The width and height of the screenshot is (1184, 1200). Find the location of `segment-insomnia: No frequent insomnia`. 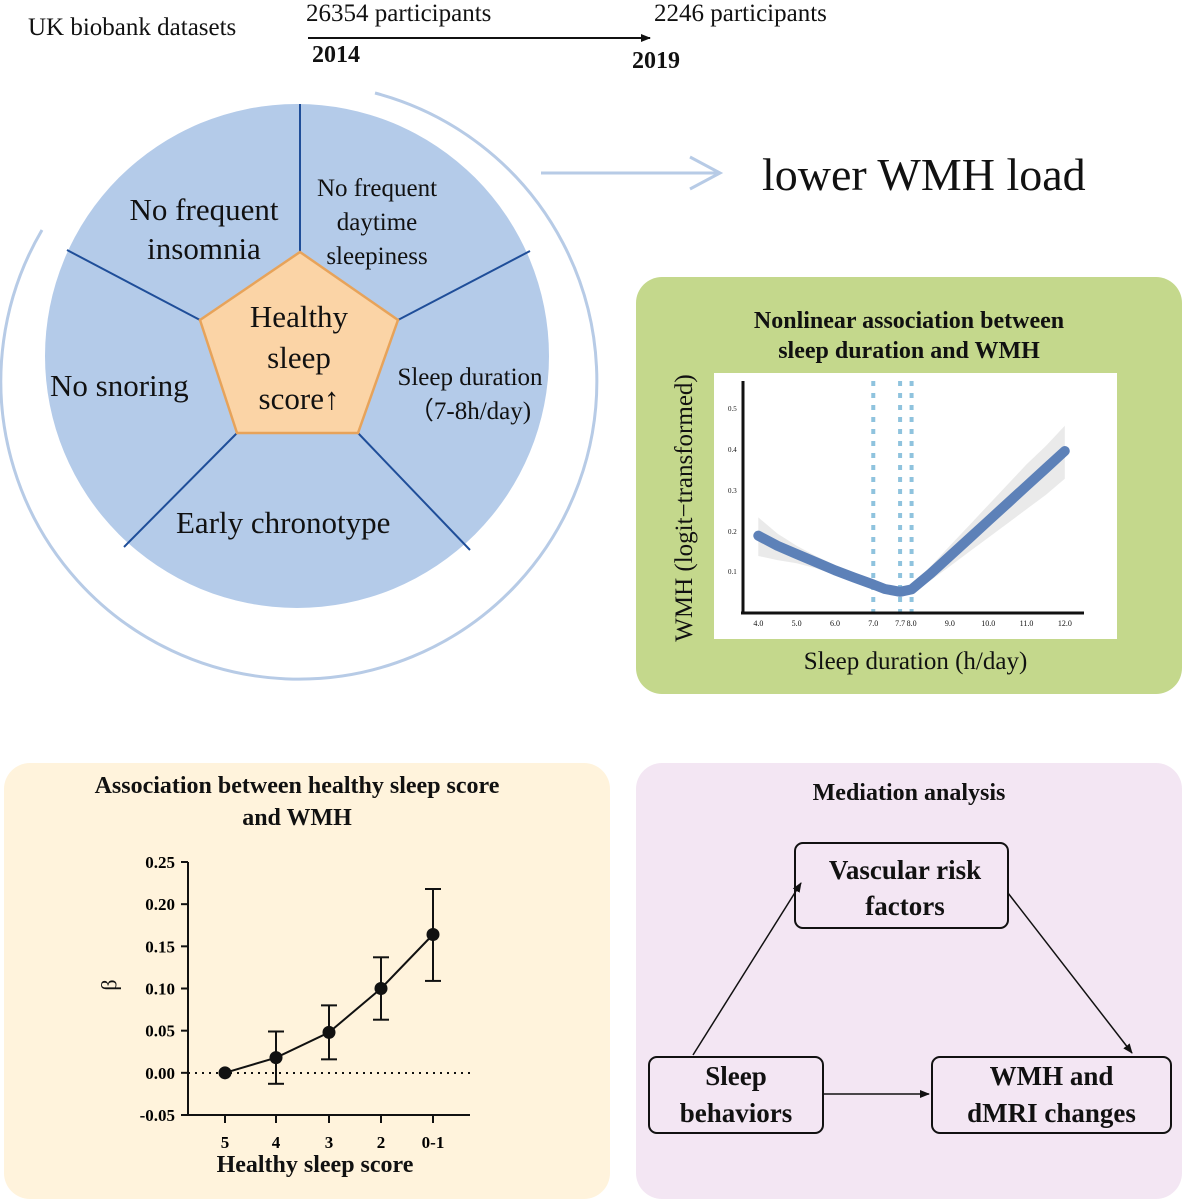

segment-insomnia: No frequent insomnia is located at coordinates (204, 229).